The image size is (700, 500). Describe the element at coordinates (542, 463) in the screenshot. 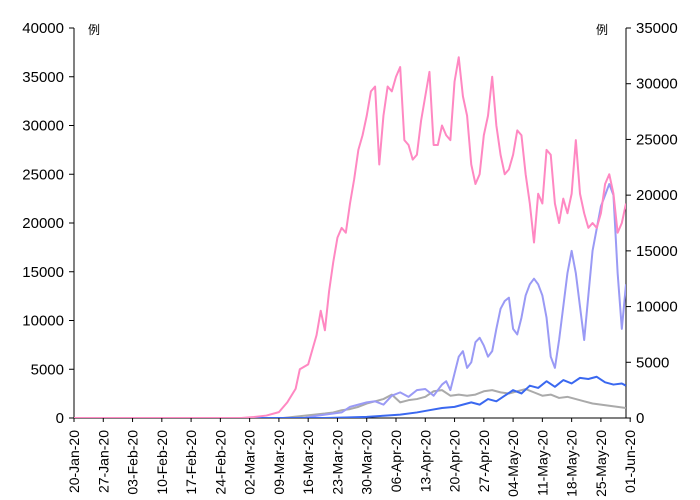

I see `x-tick-label: 11-May-20` at that location.